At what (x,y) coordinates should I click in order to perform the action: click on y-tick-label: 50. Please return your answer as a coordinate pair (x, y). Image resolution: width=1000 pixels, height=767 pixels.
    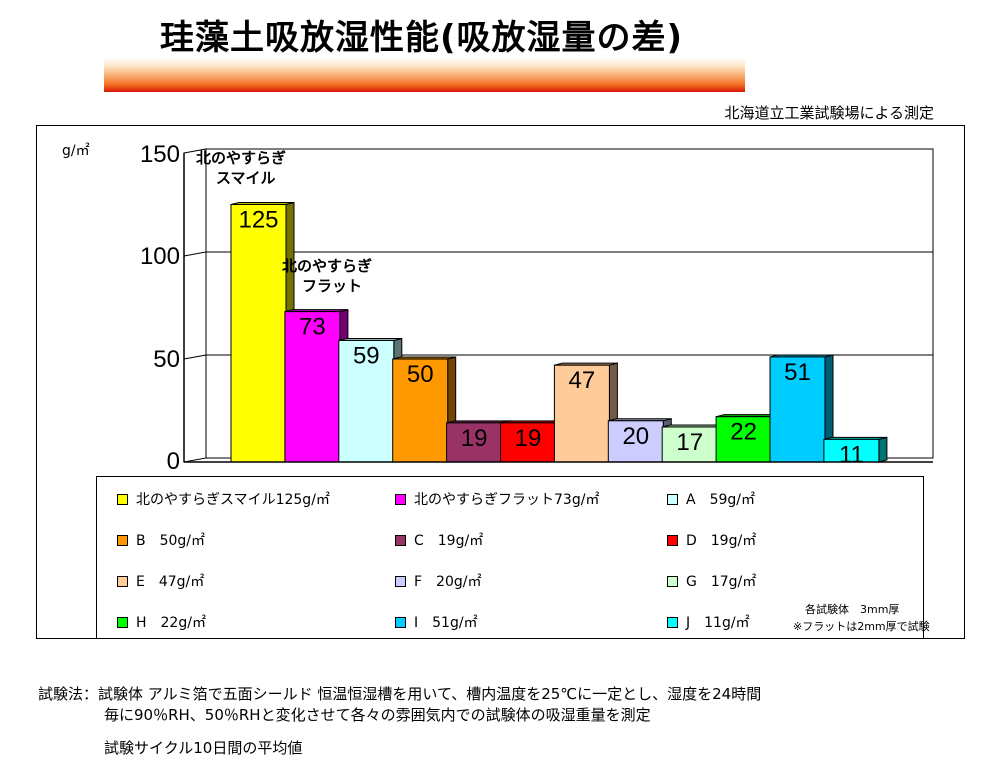
    Looking at the image, I should click on (166, 359).